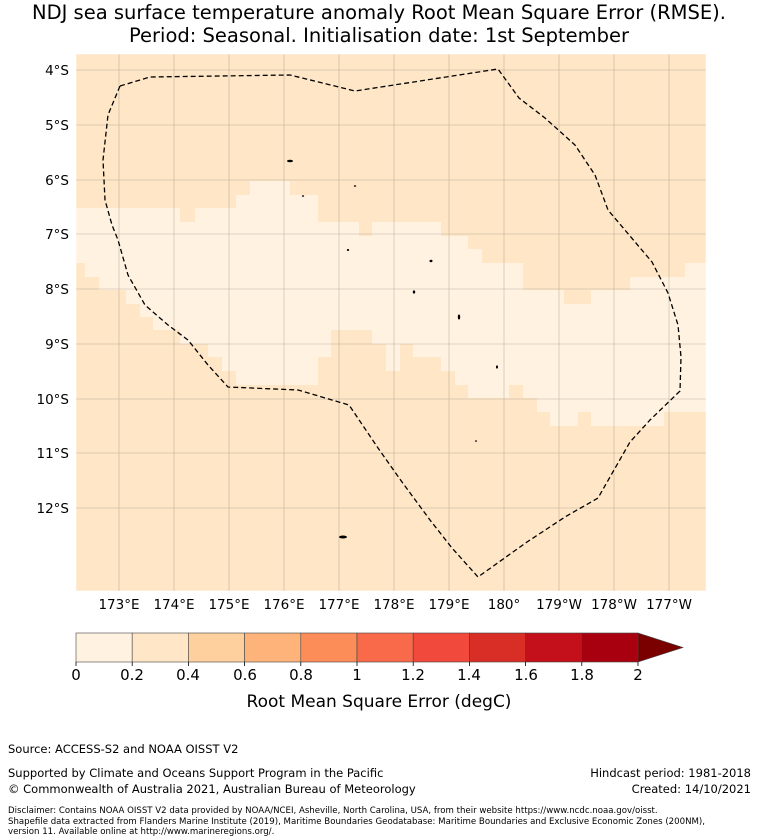 The image size is (758, 839). I want to click on lat-label: 4°S, so click(57, 71).